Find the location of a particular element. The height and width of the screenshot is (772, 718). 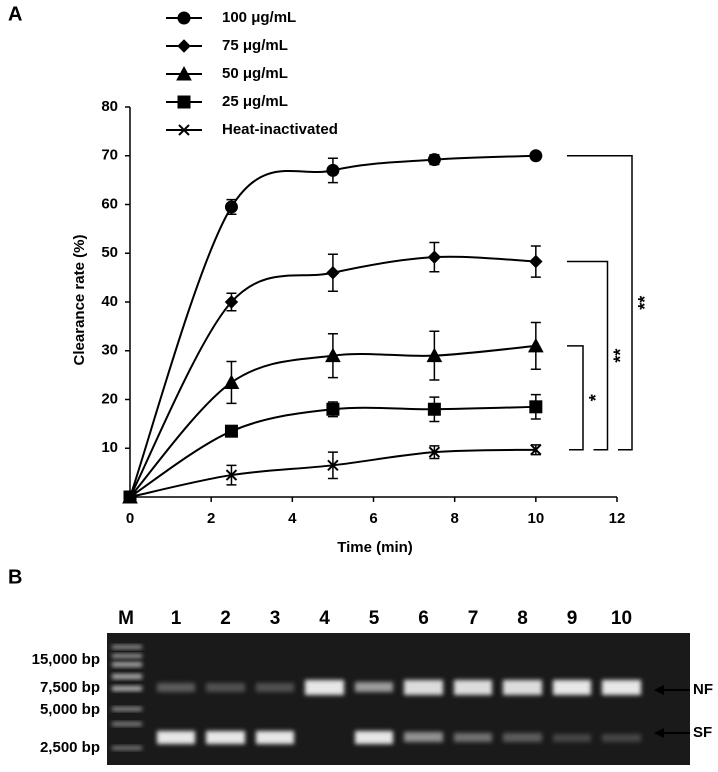

lane-label: 4 is located at coordinates (324, 618).